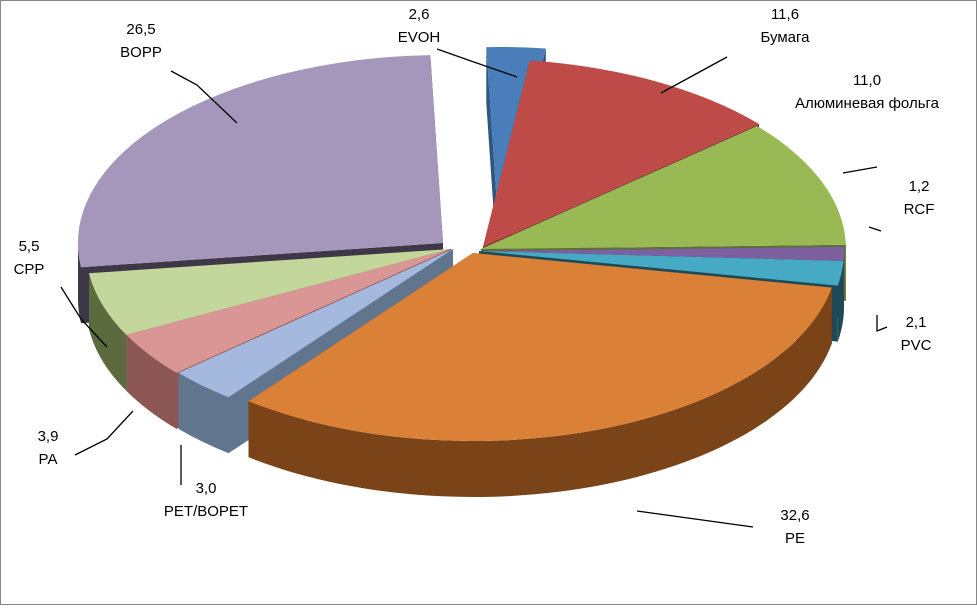 The height and width of the screenshot is (609, 977). I want to click on data-label-name: Алюминевая фольга, so click(867, 103).